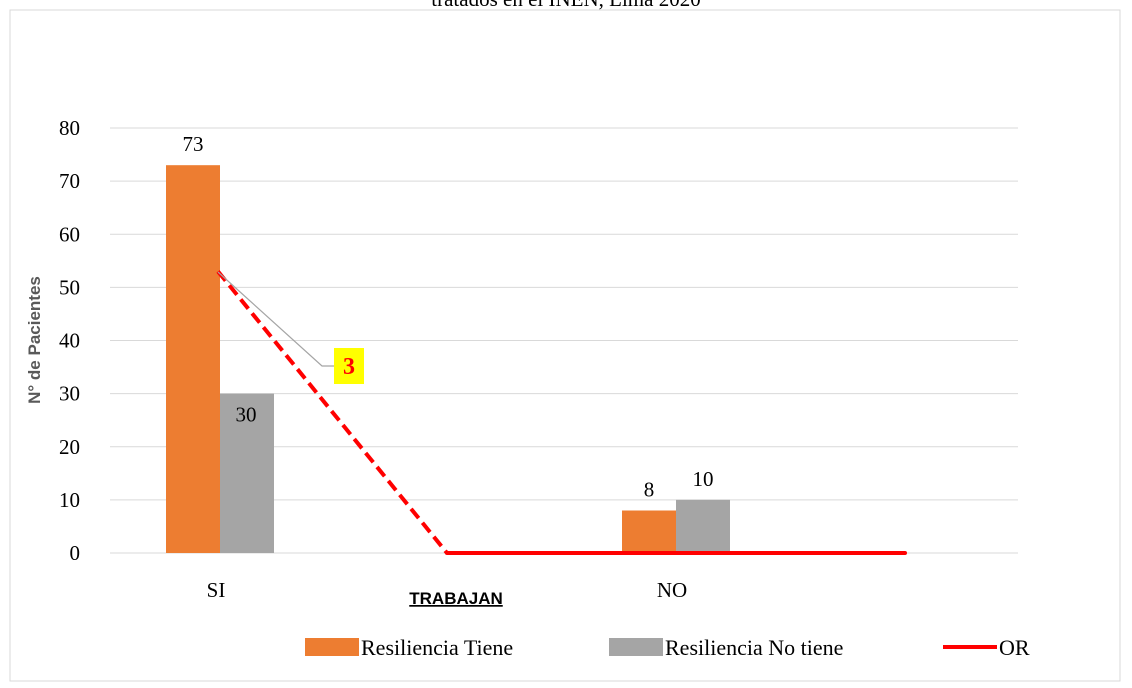 The image size is (1132, 688). What do you see at coordinates (75, 553) in the screenshot?
I see `y-tick-label-0: 0` at bounding box center [75, 553].